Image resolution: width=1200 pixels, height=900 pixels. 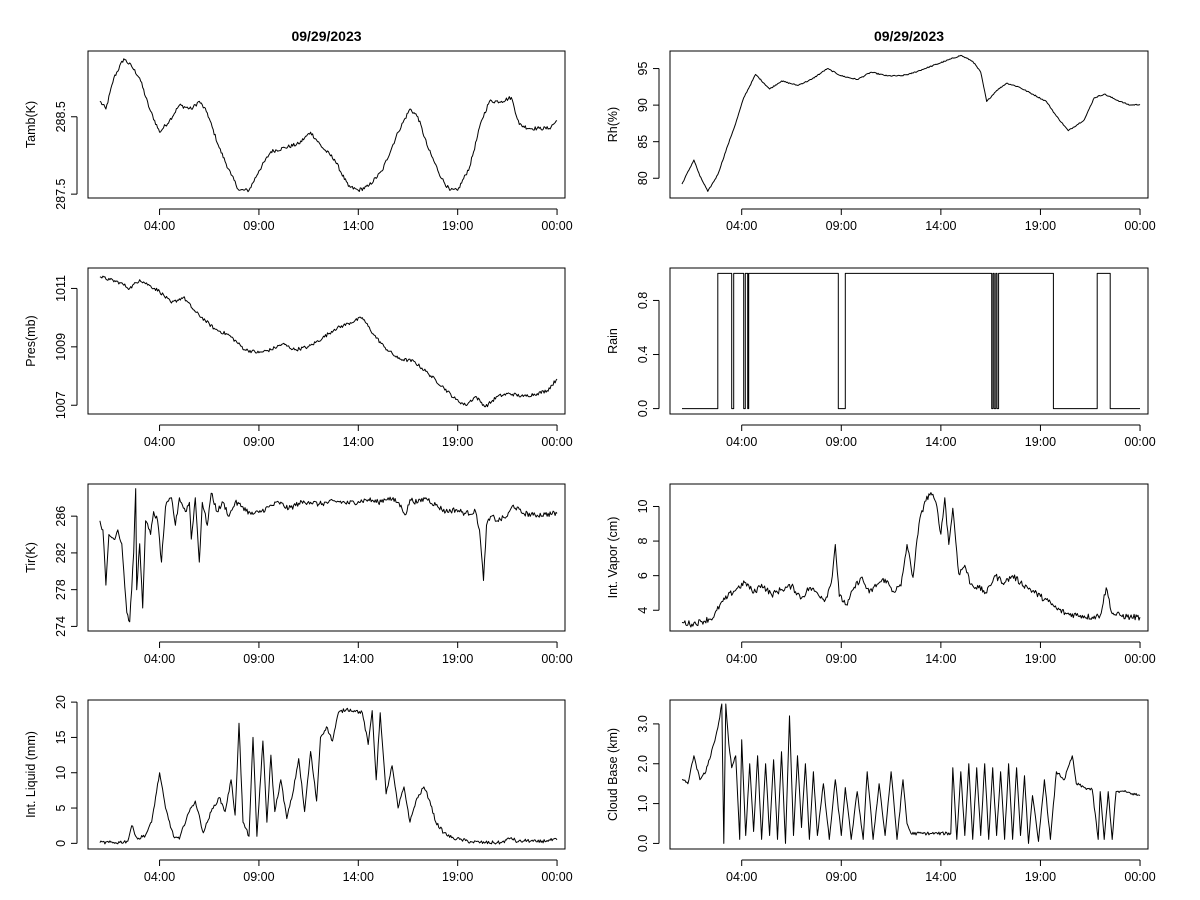 I want to click on y-tick-label: 1011, so click(x=61, y=288).